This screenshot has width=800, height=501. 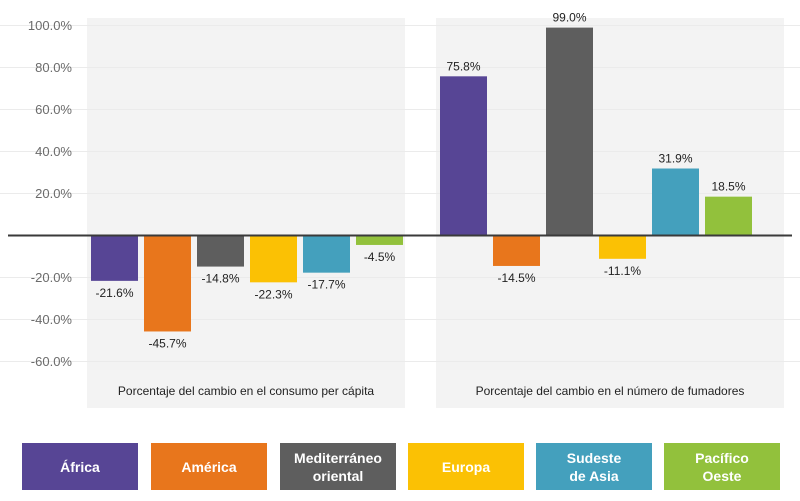 What do you see at coordinates (569, 18) in the screenshot?
I see `data-label-mediterraneo-oriental-2: 99.0%` at bounding box center [569, 18].